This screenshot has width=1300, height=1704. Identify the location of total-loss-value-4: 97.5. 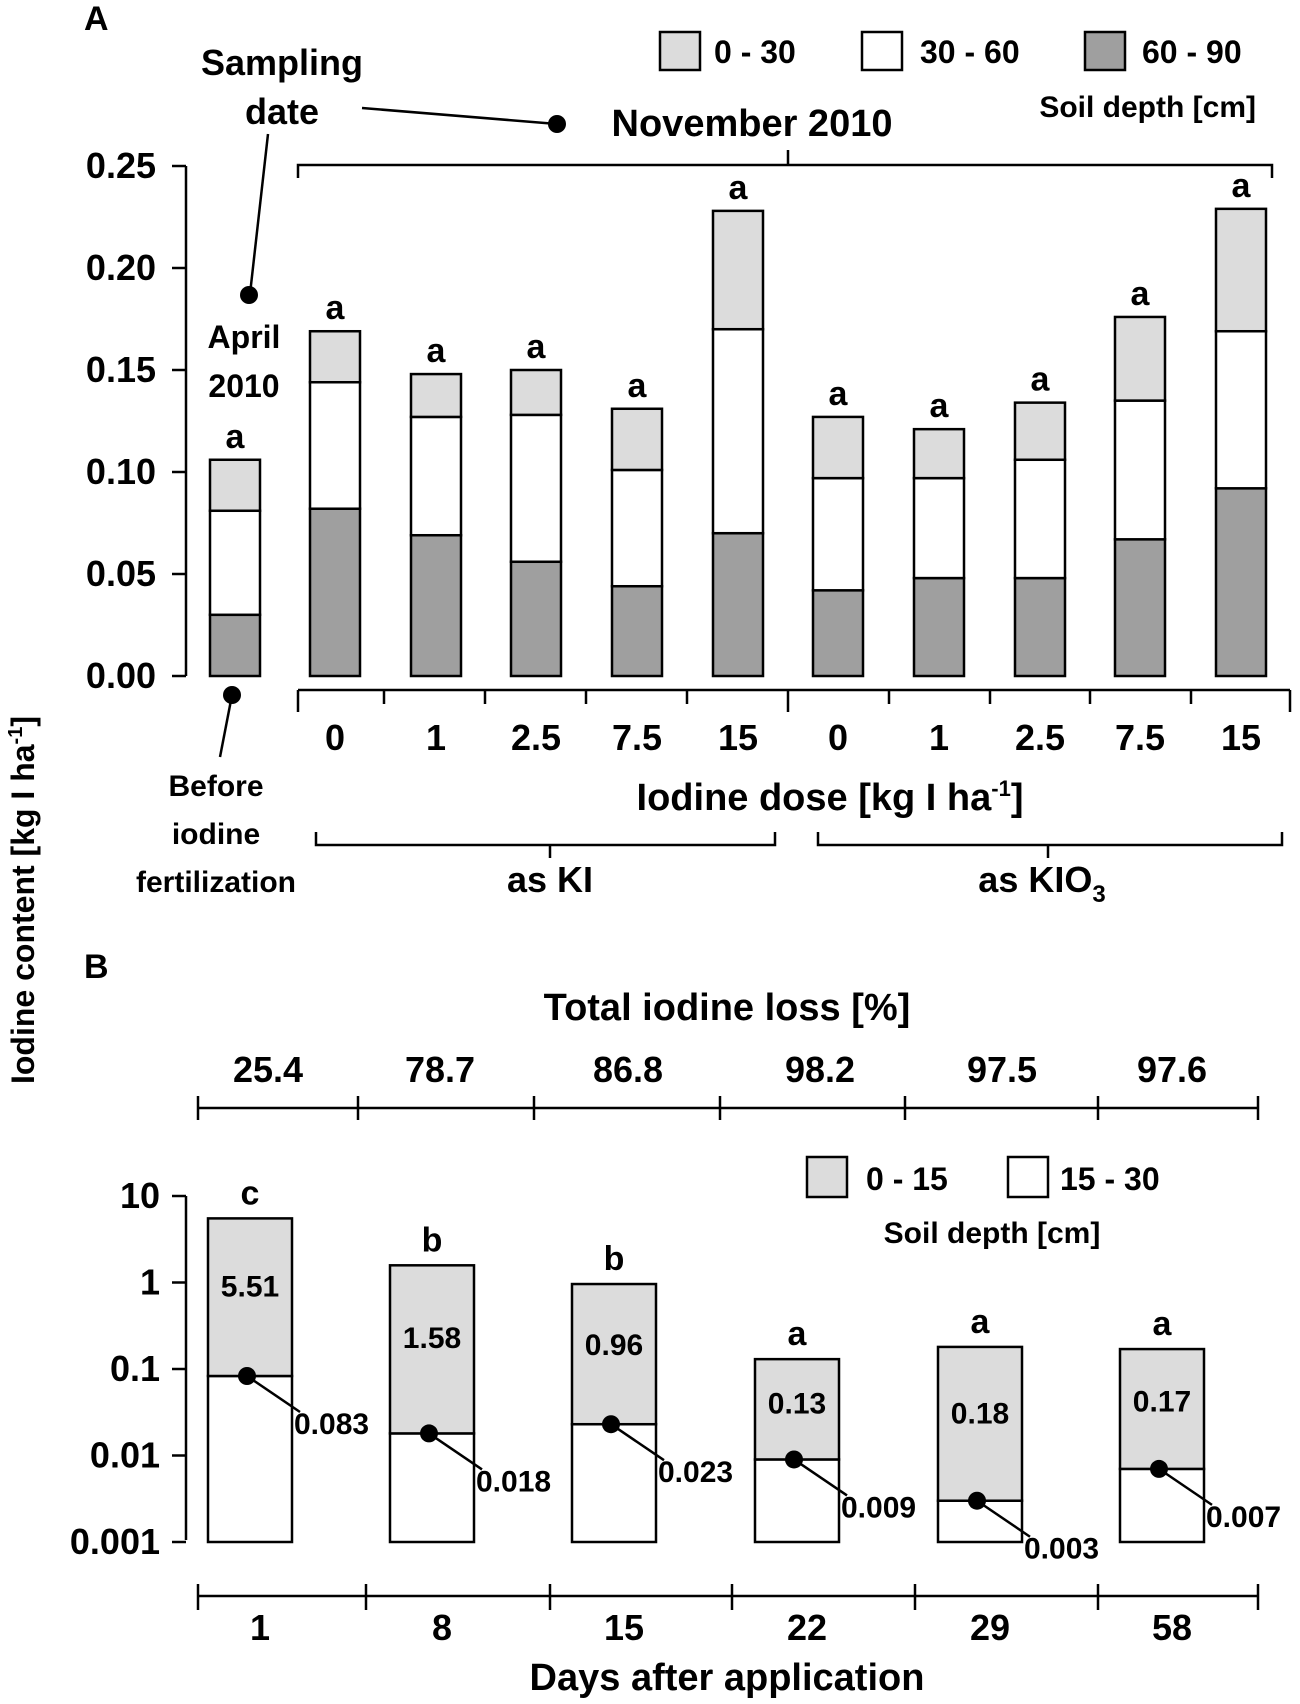
(1002, 1069).